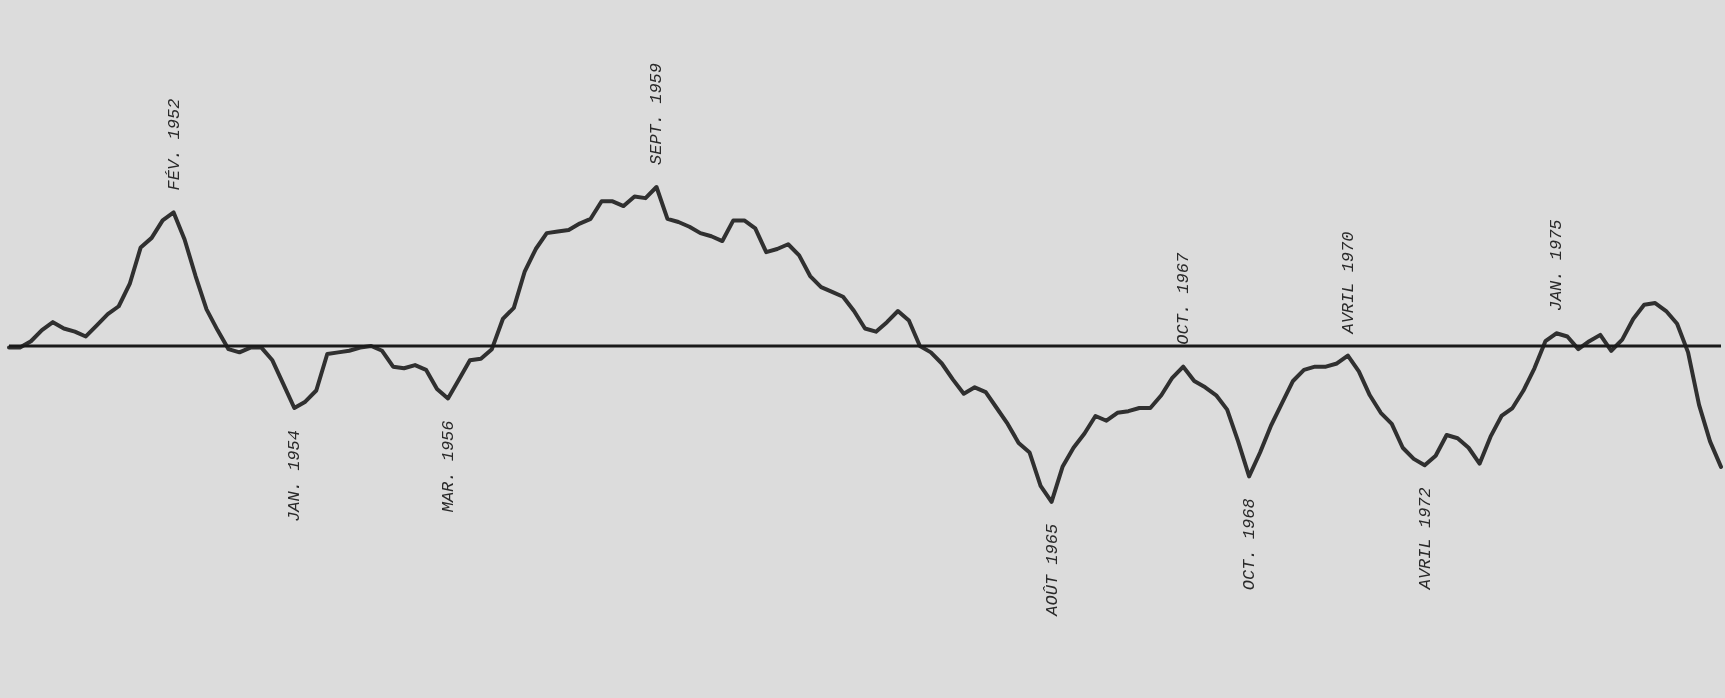 This screenshot has height=698, width=1725. What do you see at coordinates (1557, 265) in the screenshot?
I see `annotation: JAN. 1975` at bounding box center [1557, 265].